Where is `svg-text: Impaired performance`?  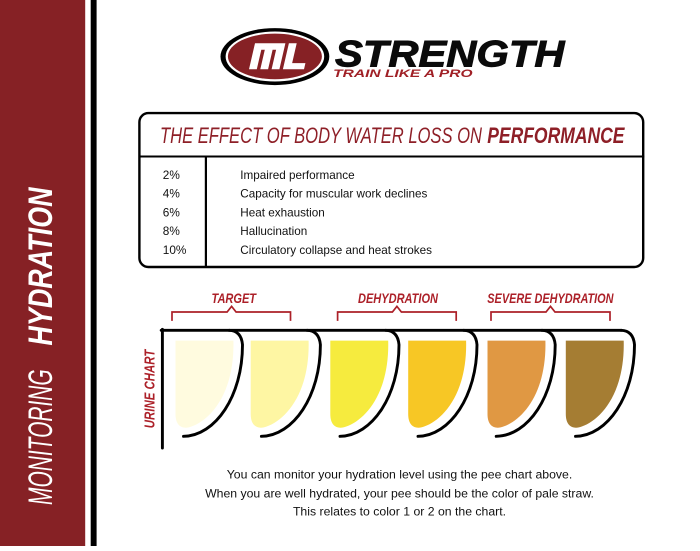 svg-text: Impaired performance is located at coordinates (297, 175).